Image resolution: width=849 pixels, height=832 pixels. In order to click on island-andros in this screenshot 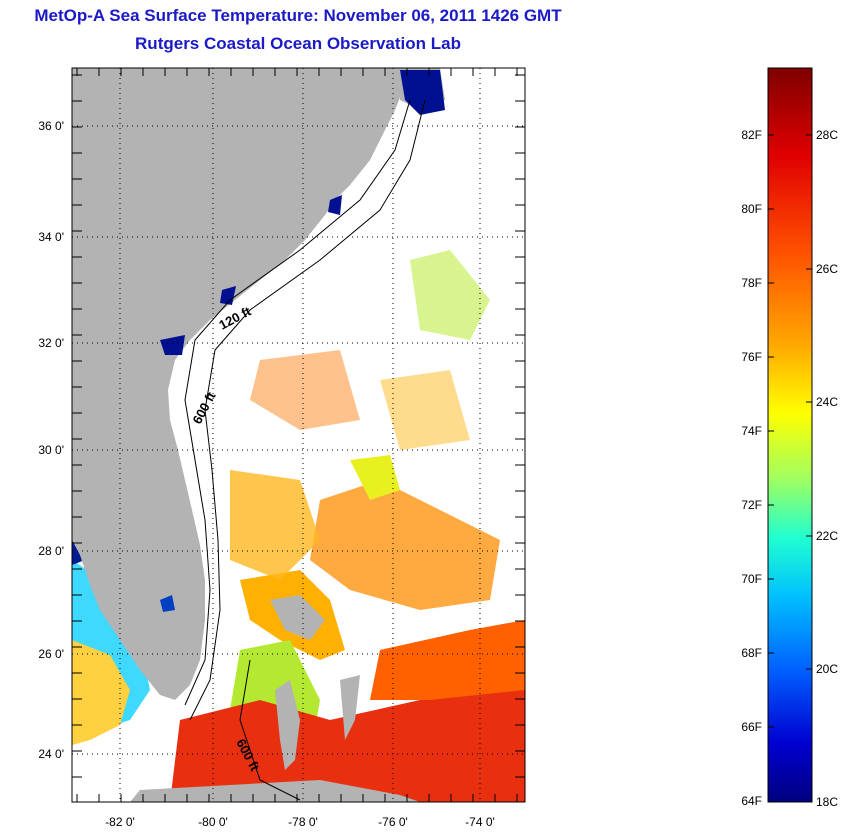, I will do `click(287, 725)`.